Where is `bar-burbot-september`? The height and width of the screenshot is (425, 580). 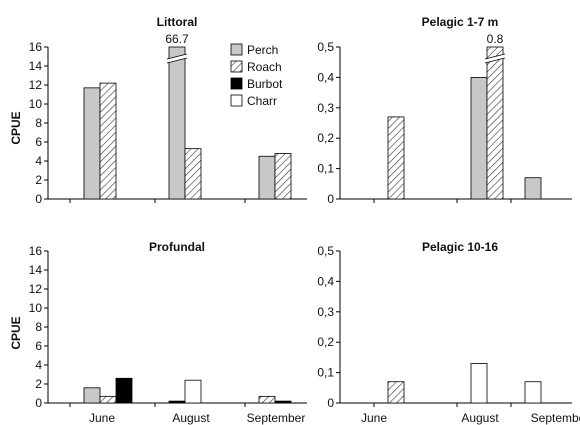 bar-burbot-september is located at coordinates (283, 402).